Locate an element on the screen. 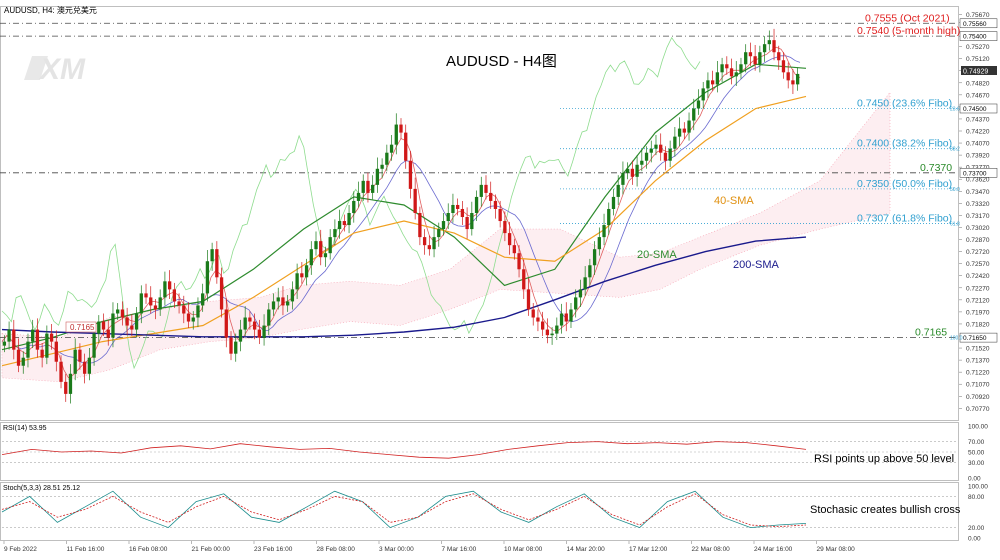  stoch-main-line is located at coordinates (404, 509).